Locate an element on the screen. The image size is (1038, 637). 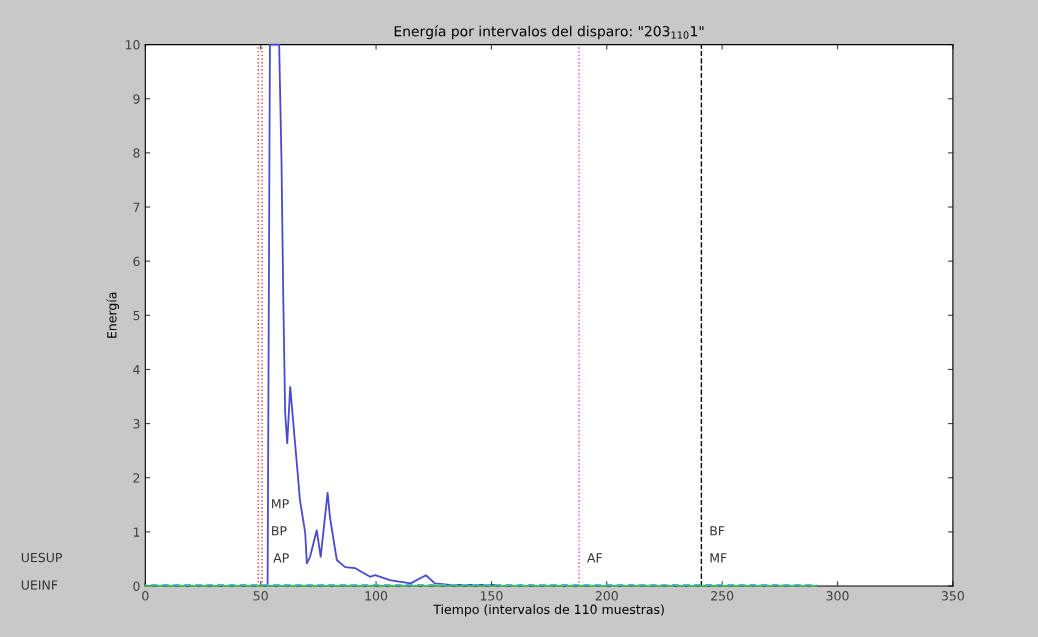
y-tick-label: 7 is located at coordinates (136, 207).